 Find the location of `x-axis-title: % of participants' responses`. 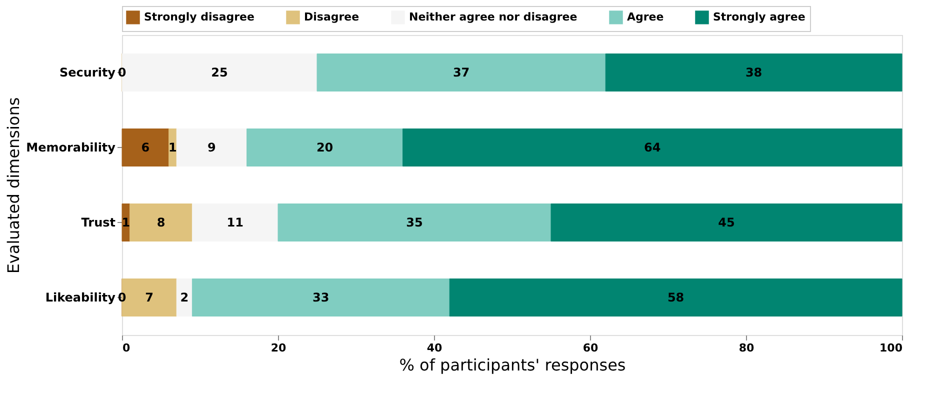

x-axis-title: % of participants' responses is located at coordinates (512, 365).